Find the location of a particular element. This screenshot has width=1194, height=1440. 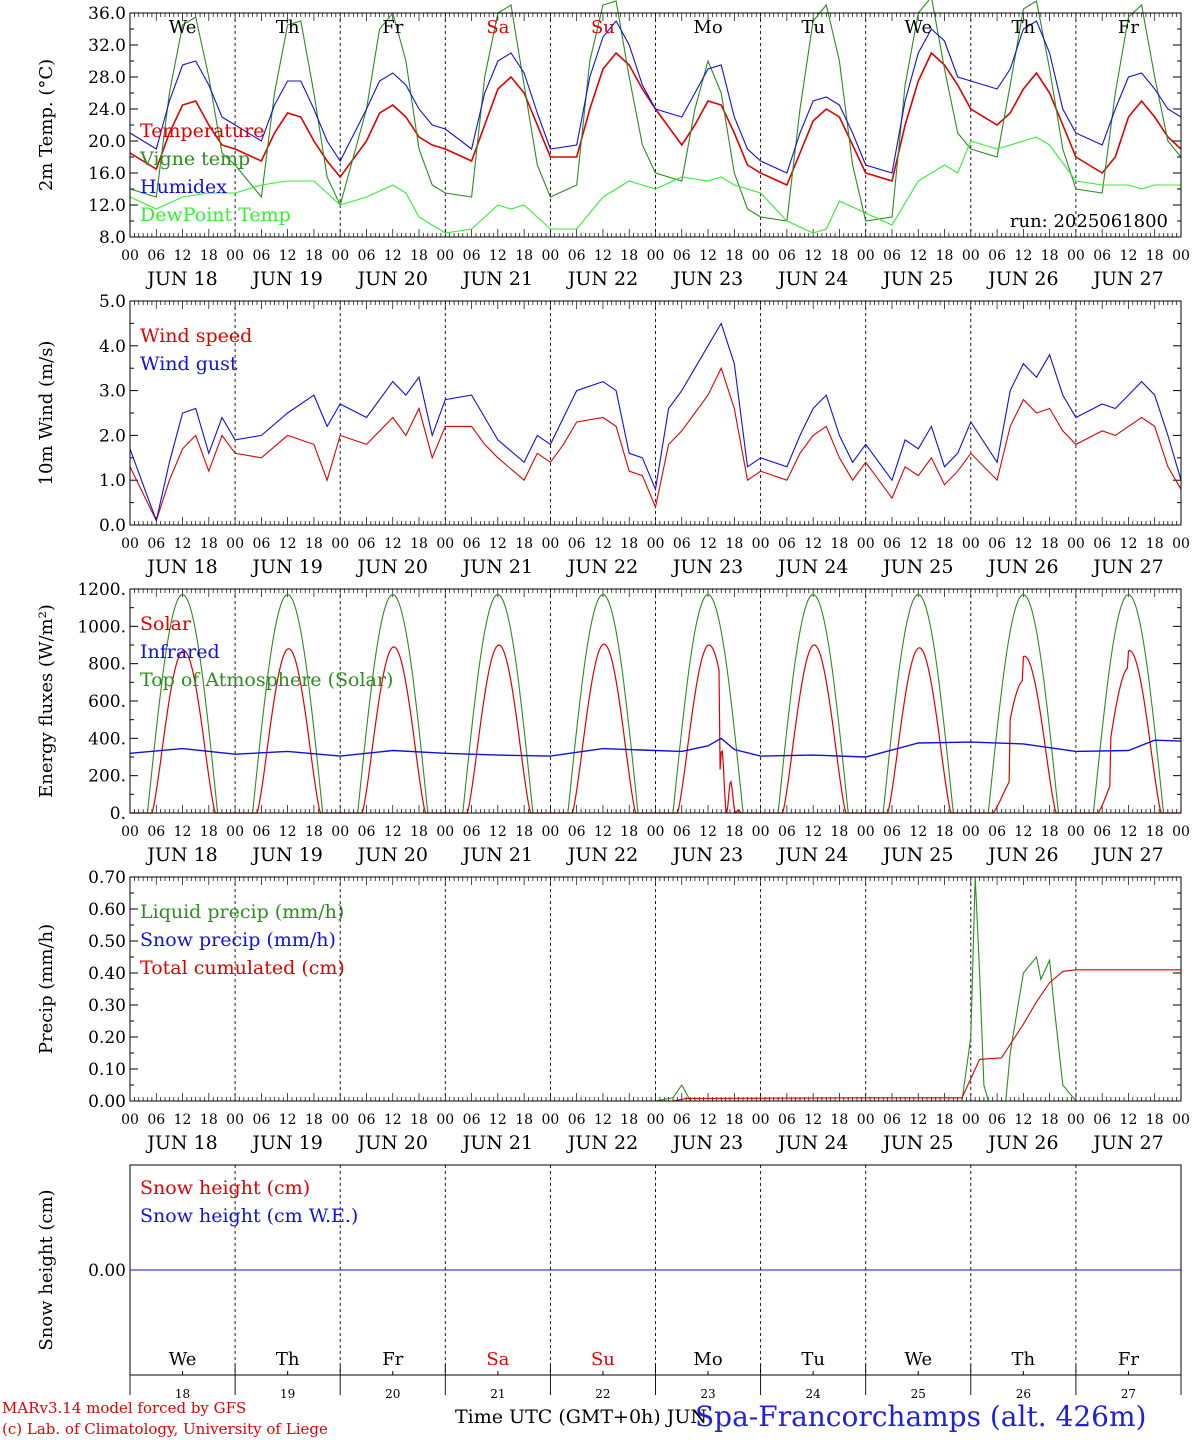

y-tick-label: 0.60 is located at coordinates (107, 910).